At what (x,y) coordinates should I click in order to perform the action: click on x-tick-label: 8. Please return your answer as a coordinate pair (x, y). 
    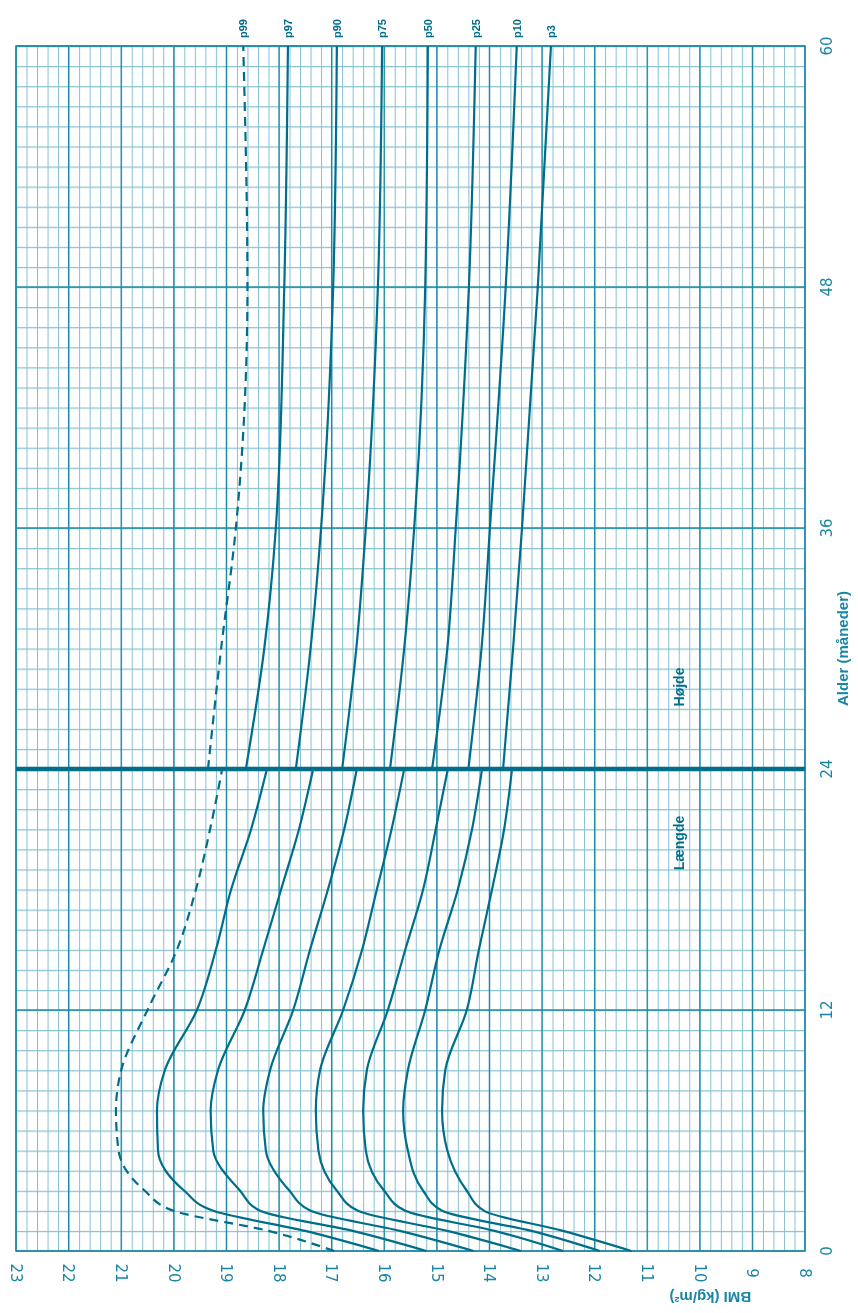
    Looking at the image, I should click on (804, 1273).